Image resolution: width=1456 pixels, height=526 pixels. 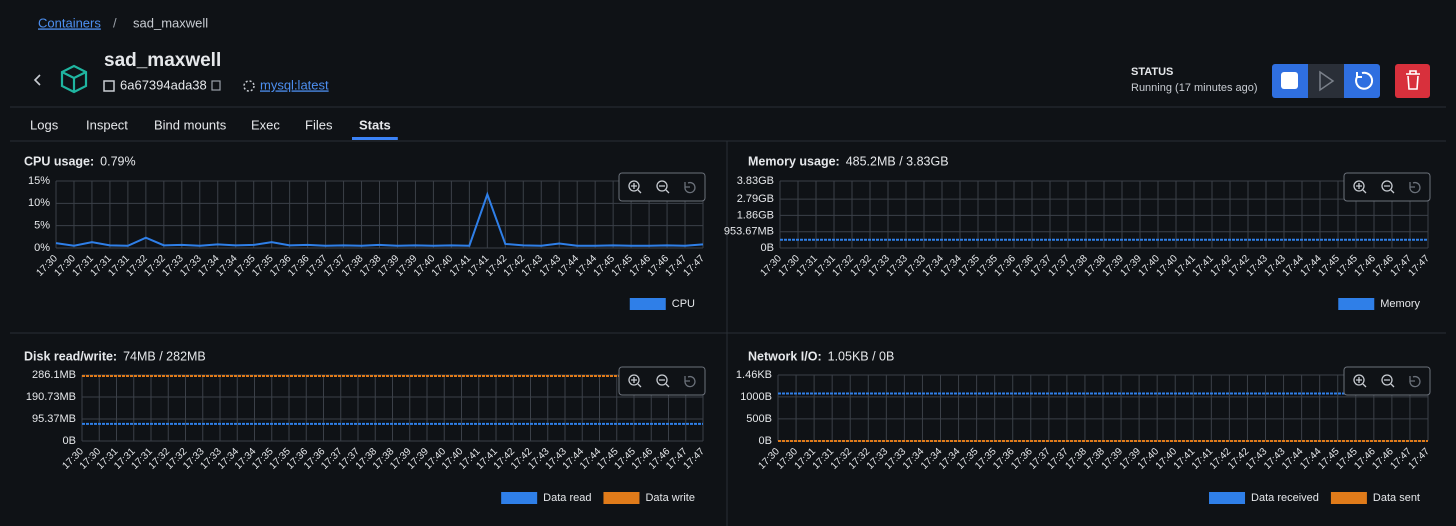 I want to click on chart-current-value: 74MB / 282MB, so click(x=164, y=356).